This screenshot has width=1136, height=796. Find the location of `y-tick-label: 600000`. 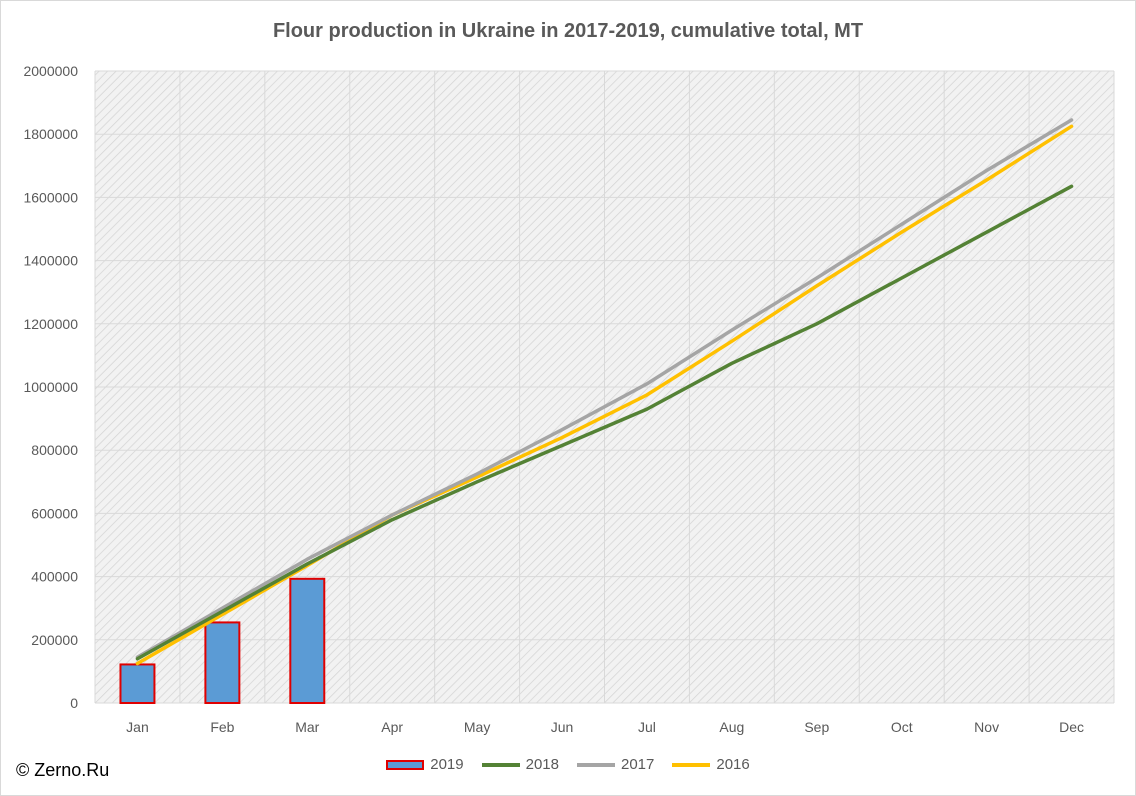

y-tick-label: 600000 is located at coordinates (54, 513).